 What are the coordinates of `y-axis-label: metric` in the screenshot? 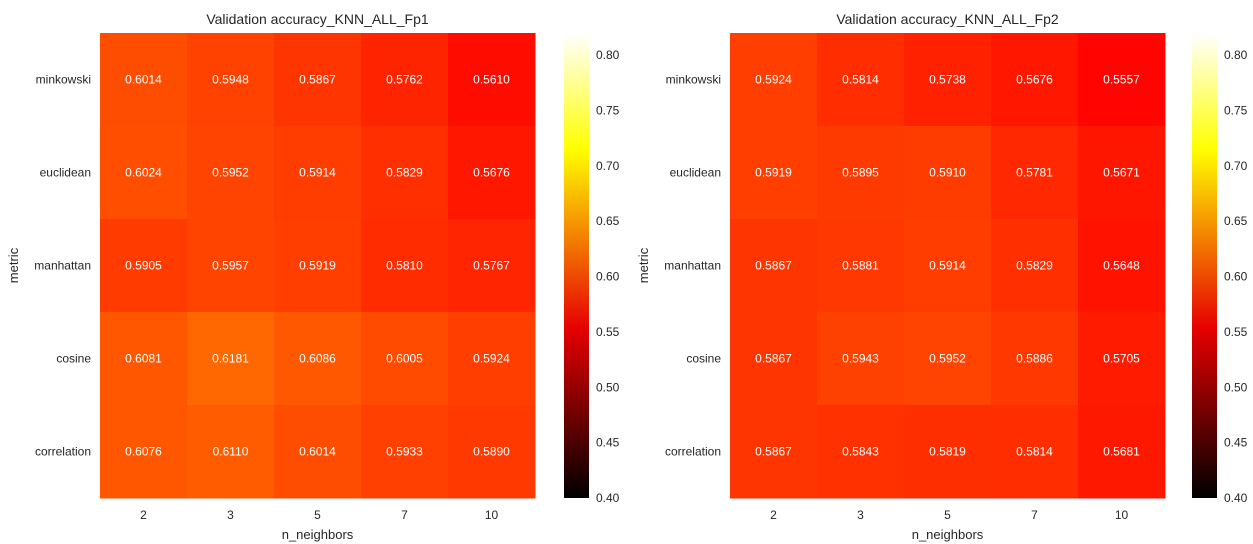 It's located at (643, 265).